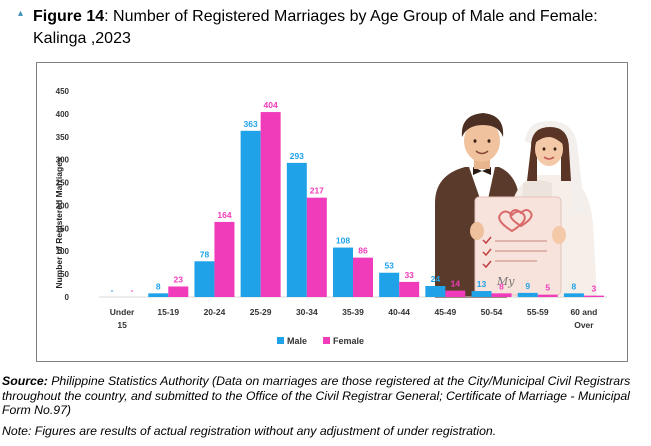 The width and height of the screenshot is (651, 446). Describe the element at coordinates (63, 183) in the screenshot. I see `y-tick-label: 250` at that location.